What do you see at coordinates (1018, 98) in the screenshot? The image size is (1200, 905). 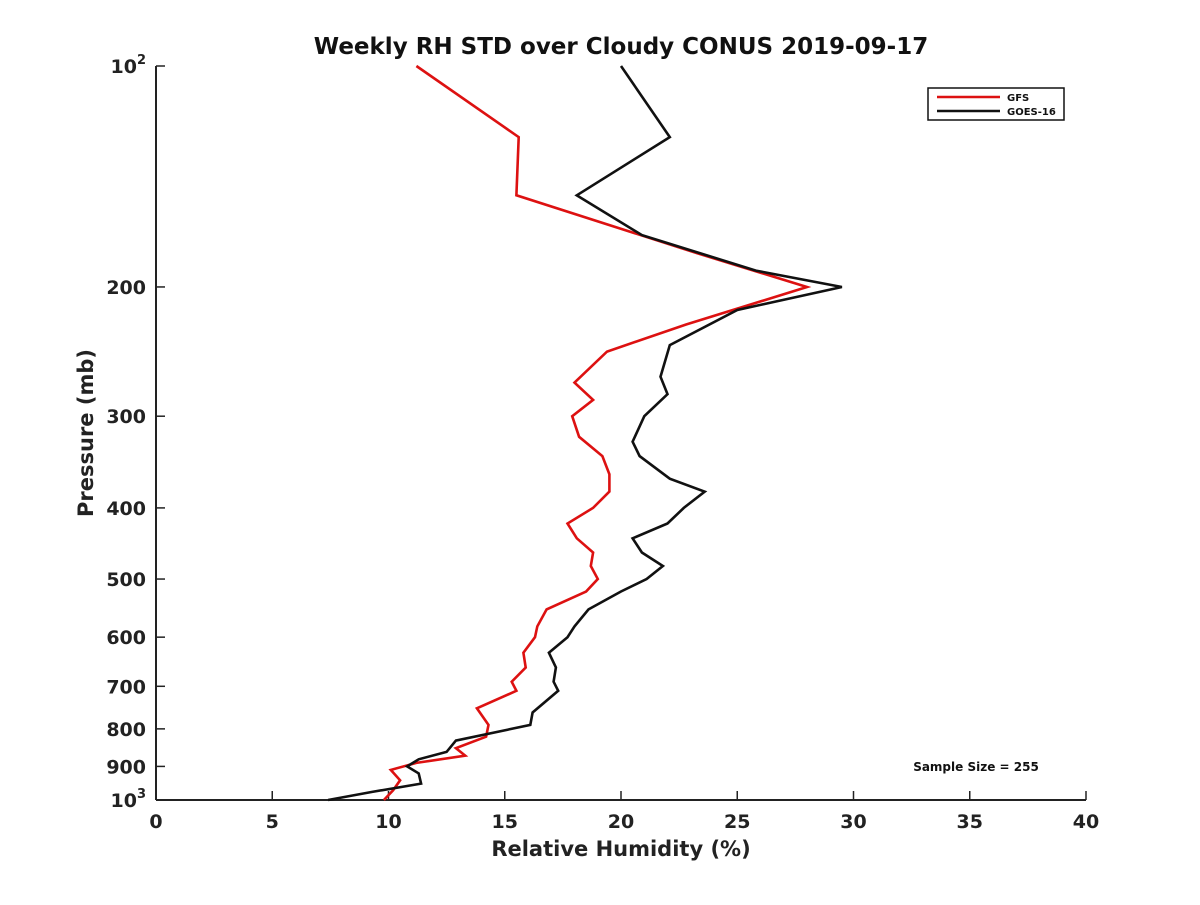 I see `legend-label-gfs: GFS` at bounding box center [1018, 98].